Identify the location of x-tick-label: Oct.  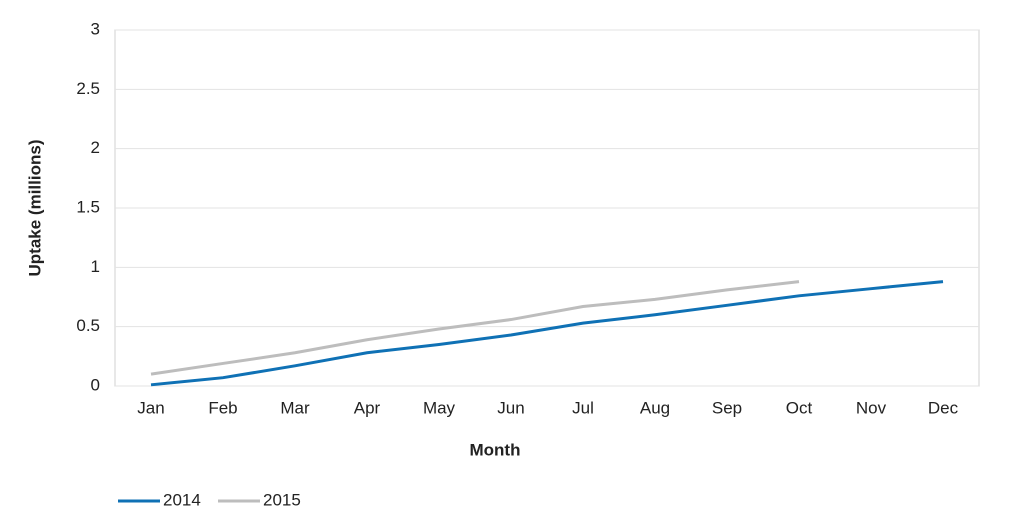
(799, 407).